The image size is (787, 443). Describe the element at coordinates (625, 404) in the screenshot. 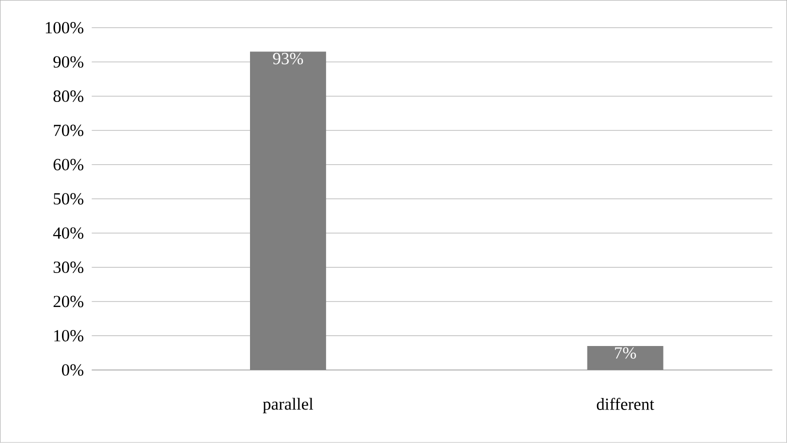

I see `x-tick-label: different` at that location.